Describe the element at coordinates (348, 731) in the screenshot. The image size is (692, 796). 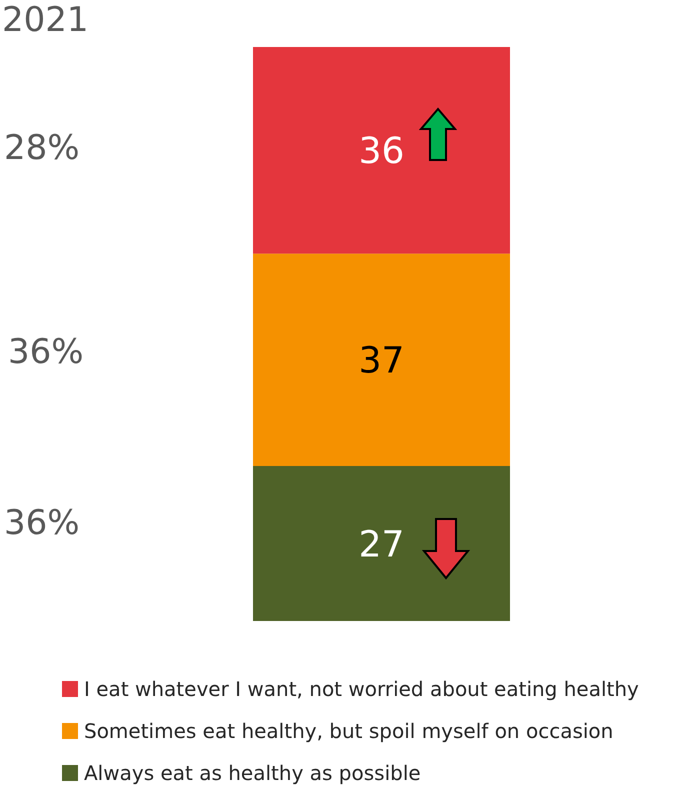
I see `legend-label: Sometimes eat healthy, but spoil myself on occasion` at that location.